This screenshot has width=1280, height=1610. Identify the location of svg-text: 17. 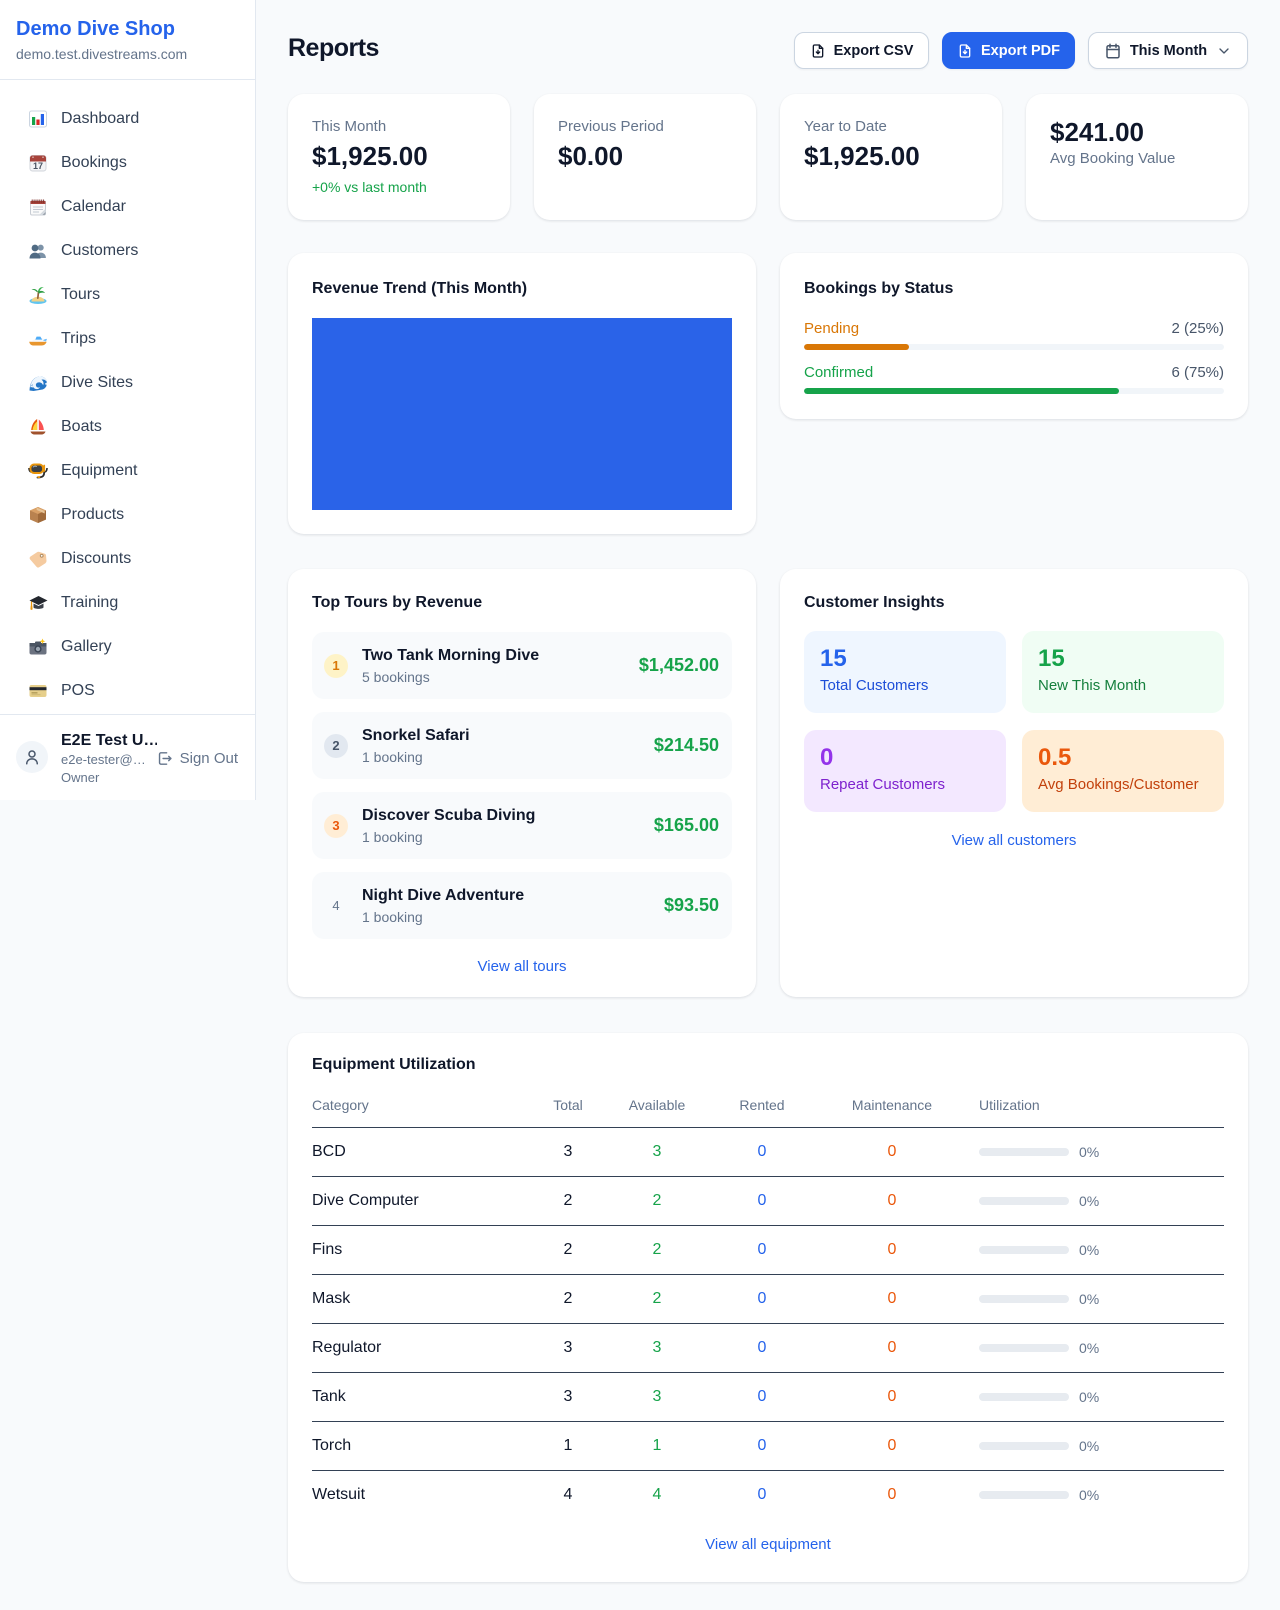
(38, 166).